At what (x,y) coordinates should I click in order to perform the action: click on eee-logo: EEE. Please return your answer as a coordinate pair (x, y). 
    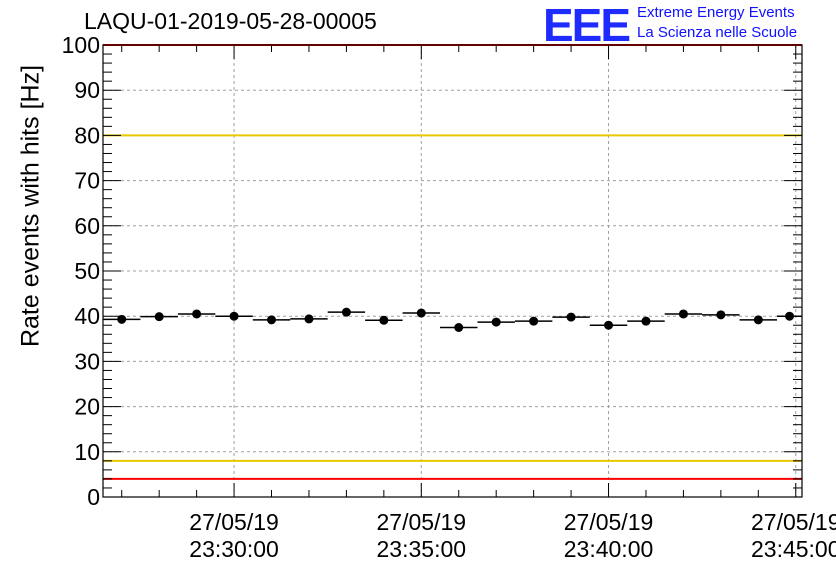
    Looking at the image, I should click on (587, 25).